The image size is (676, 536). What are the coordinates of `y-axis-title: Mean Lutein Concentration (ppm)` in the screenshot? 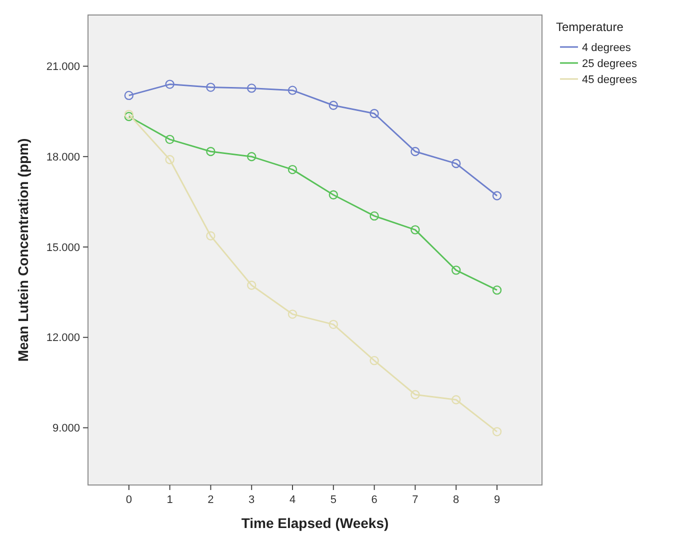 It's located at (23, 250).